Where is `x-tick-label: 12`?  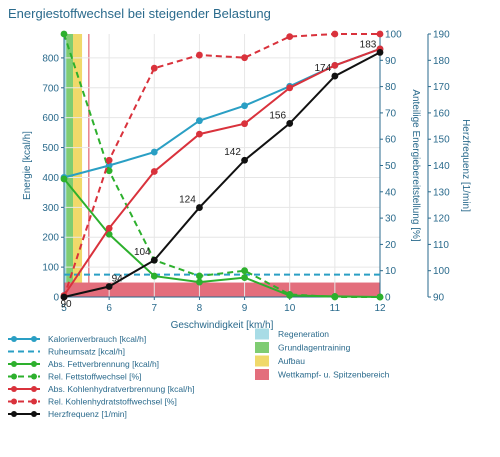
x-tick-label: 12 is located at coordinates (380, 308).